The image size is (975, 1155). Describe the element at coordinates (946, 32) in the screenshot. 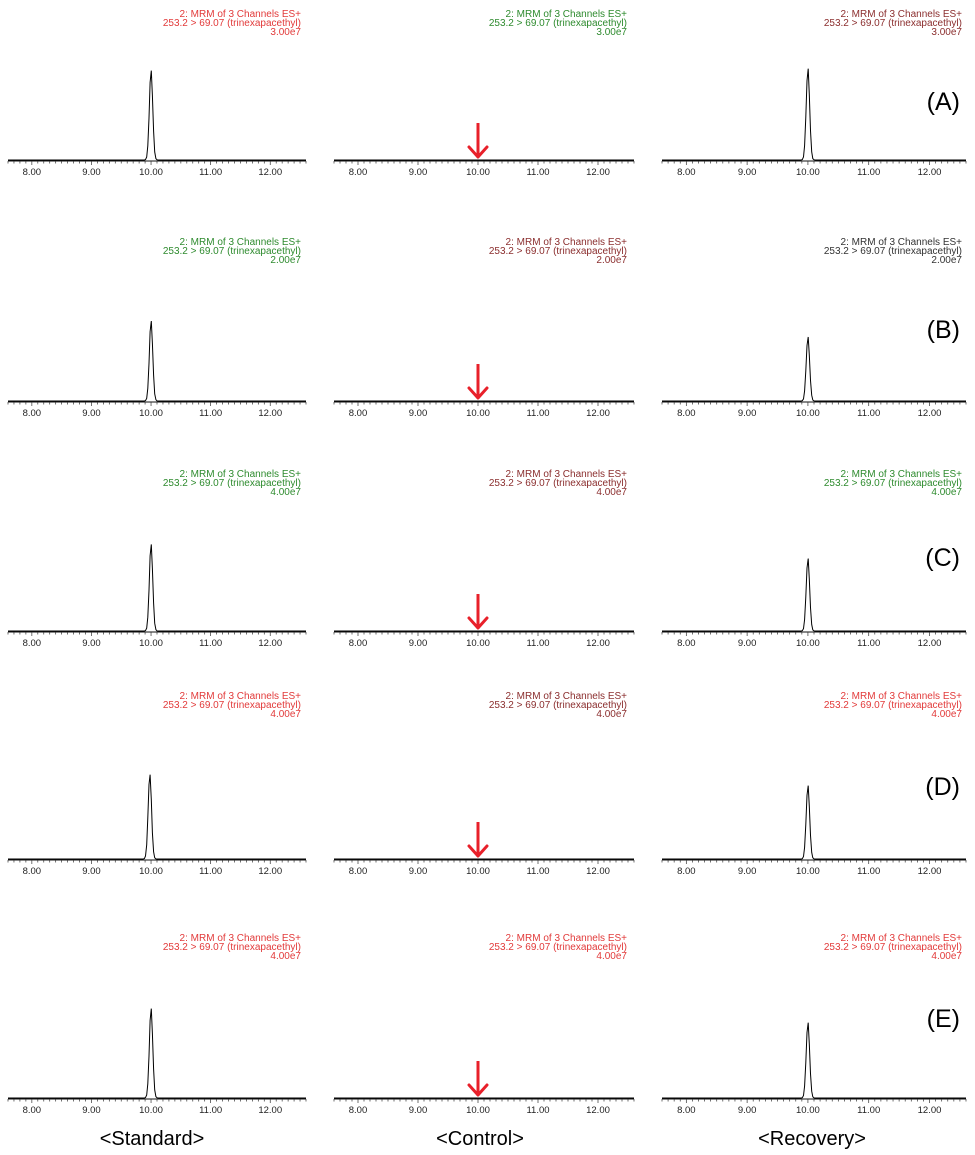

I see `panel-header-line: 3.00e7` at that location.